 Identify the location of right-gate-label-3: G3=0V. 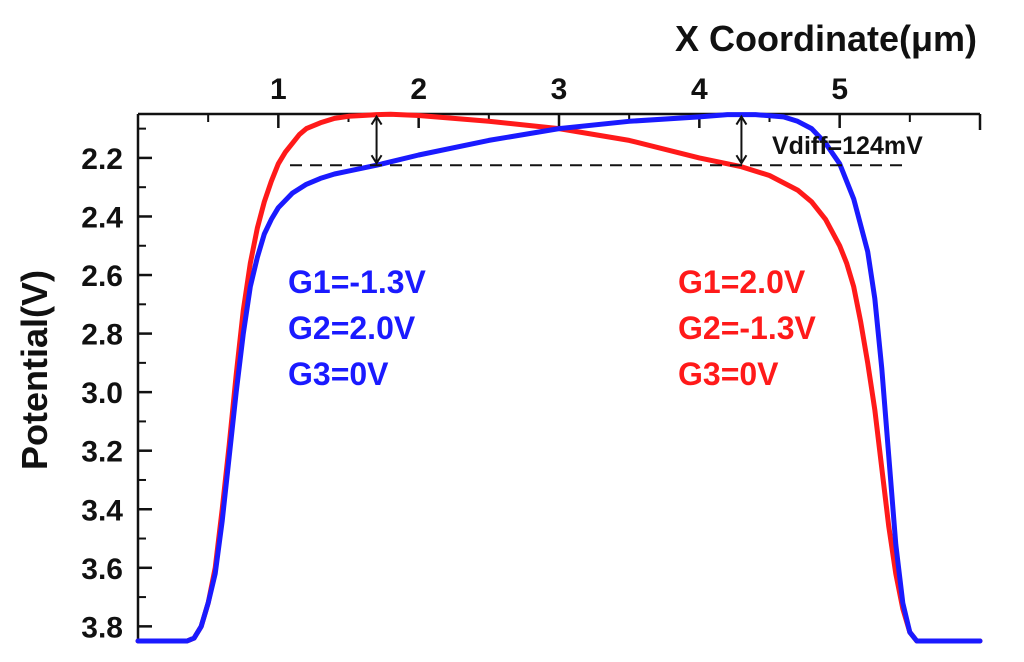
(728, 374).